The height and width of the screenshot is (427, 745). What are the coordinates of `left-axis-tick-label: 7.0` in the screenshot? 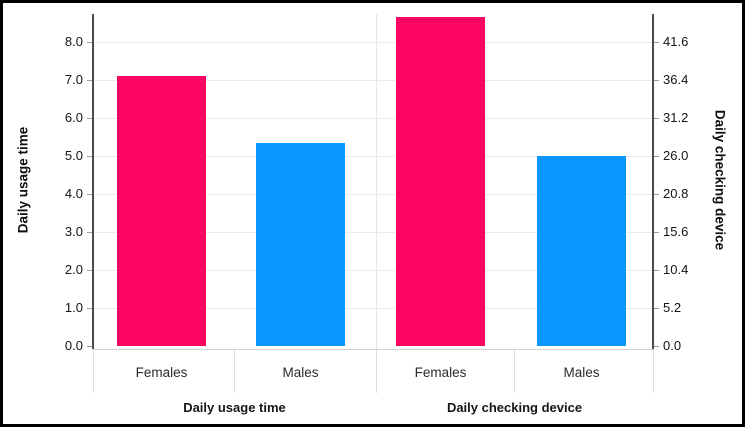 It's located at (73, 79).